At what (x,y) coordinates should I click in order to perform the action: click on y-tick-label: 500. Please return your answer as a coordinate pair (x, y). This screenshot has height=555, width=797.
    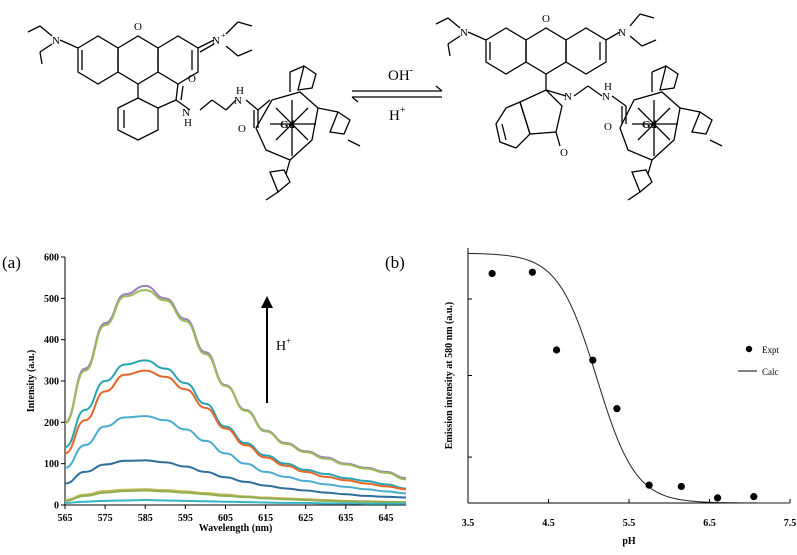
    Looking at the image, I should click on (51, 299).